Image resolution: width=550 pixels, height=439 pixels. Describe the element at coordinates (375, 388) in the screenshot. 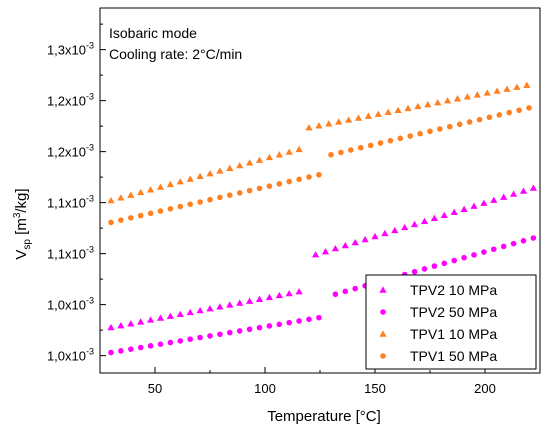

I see `x-tick-label: 150` at that location.